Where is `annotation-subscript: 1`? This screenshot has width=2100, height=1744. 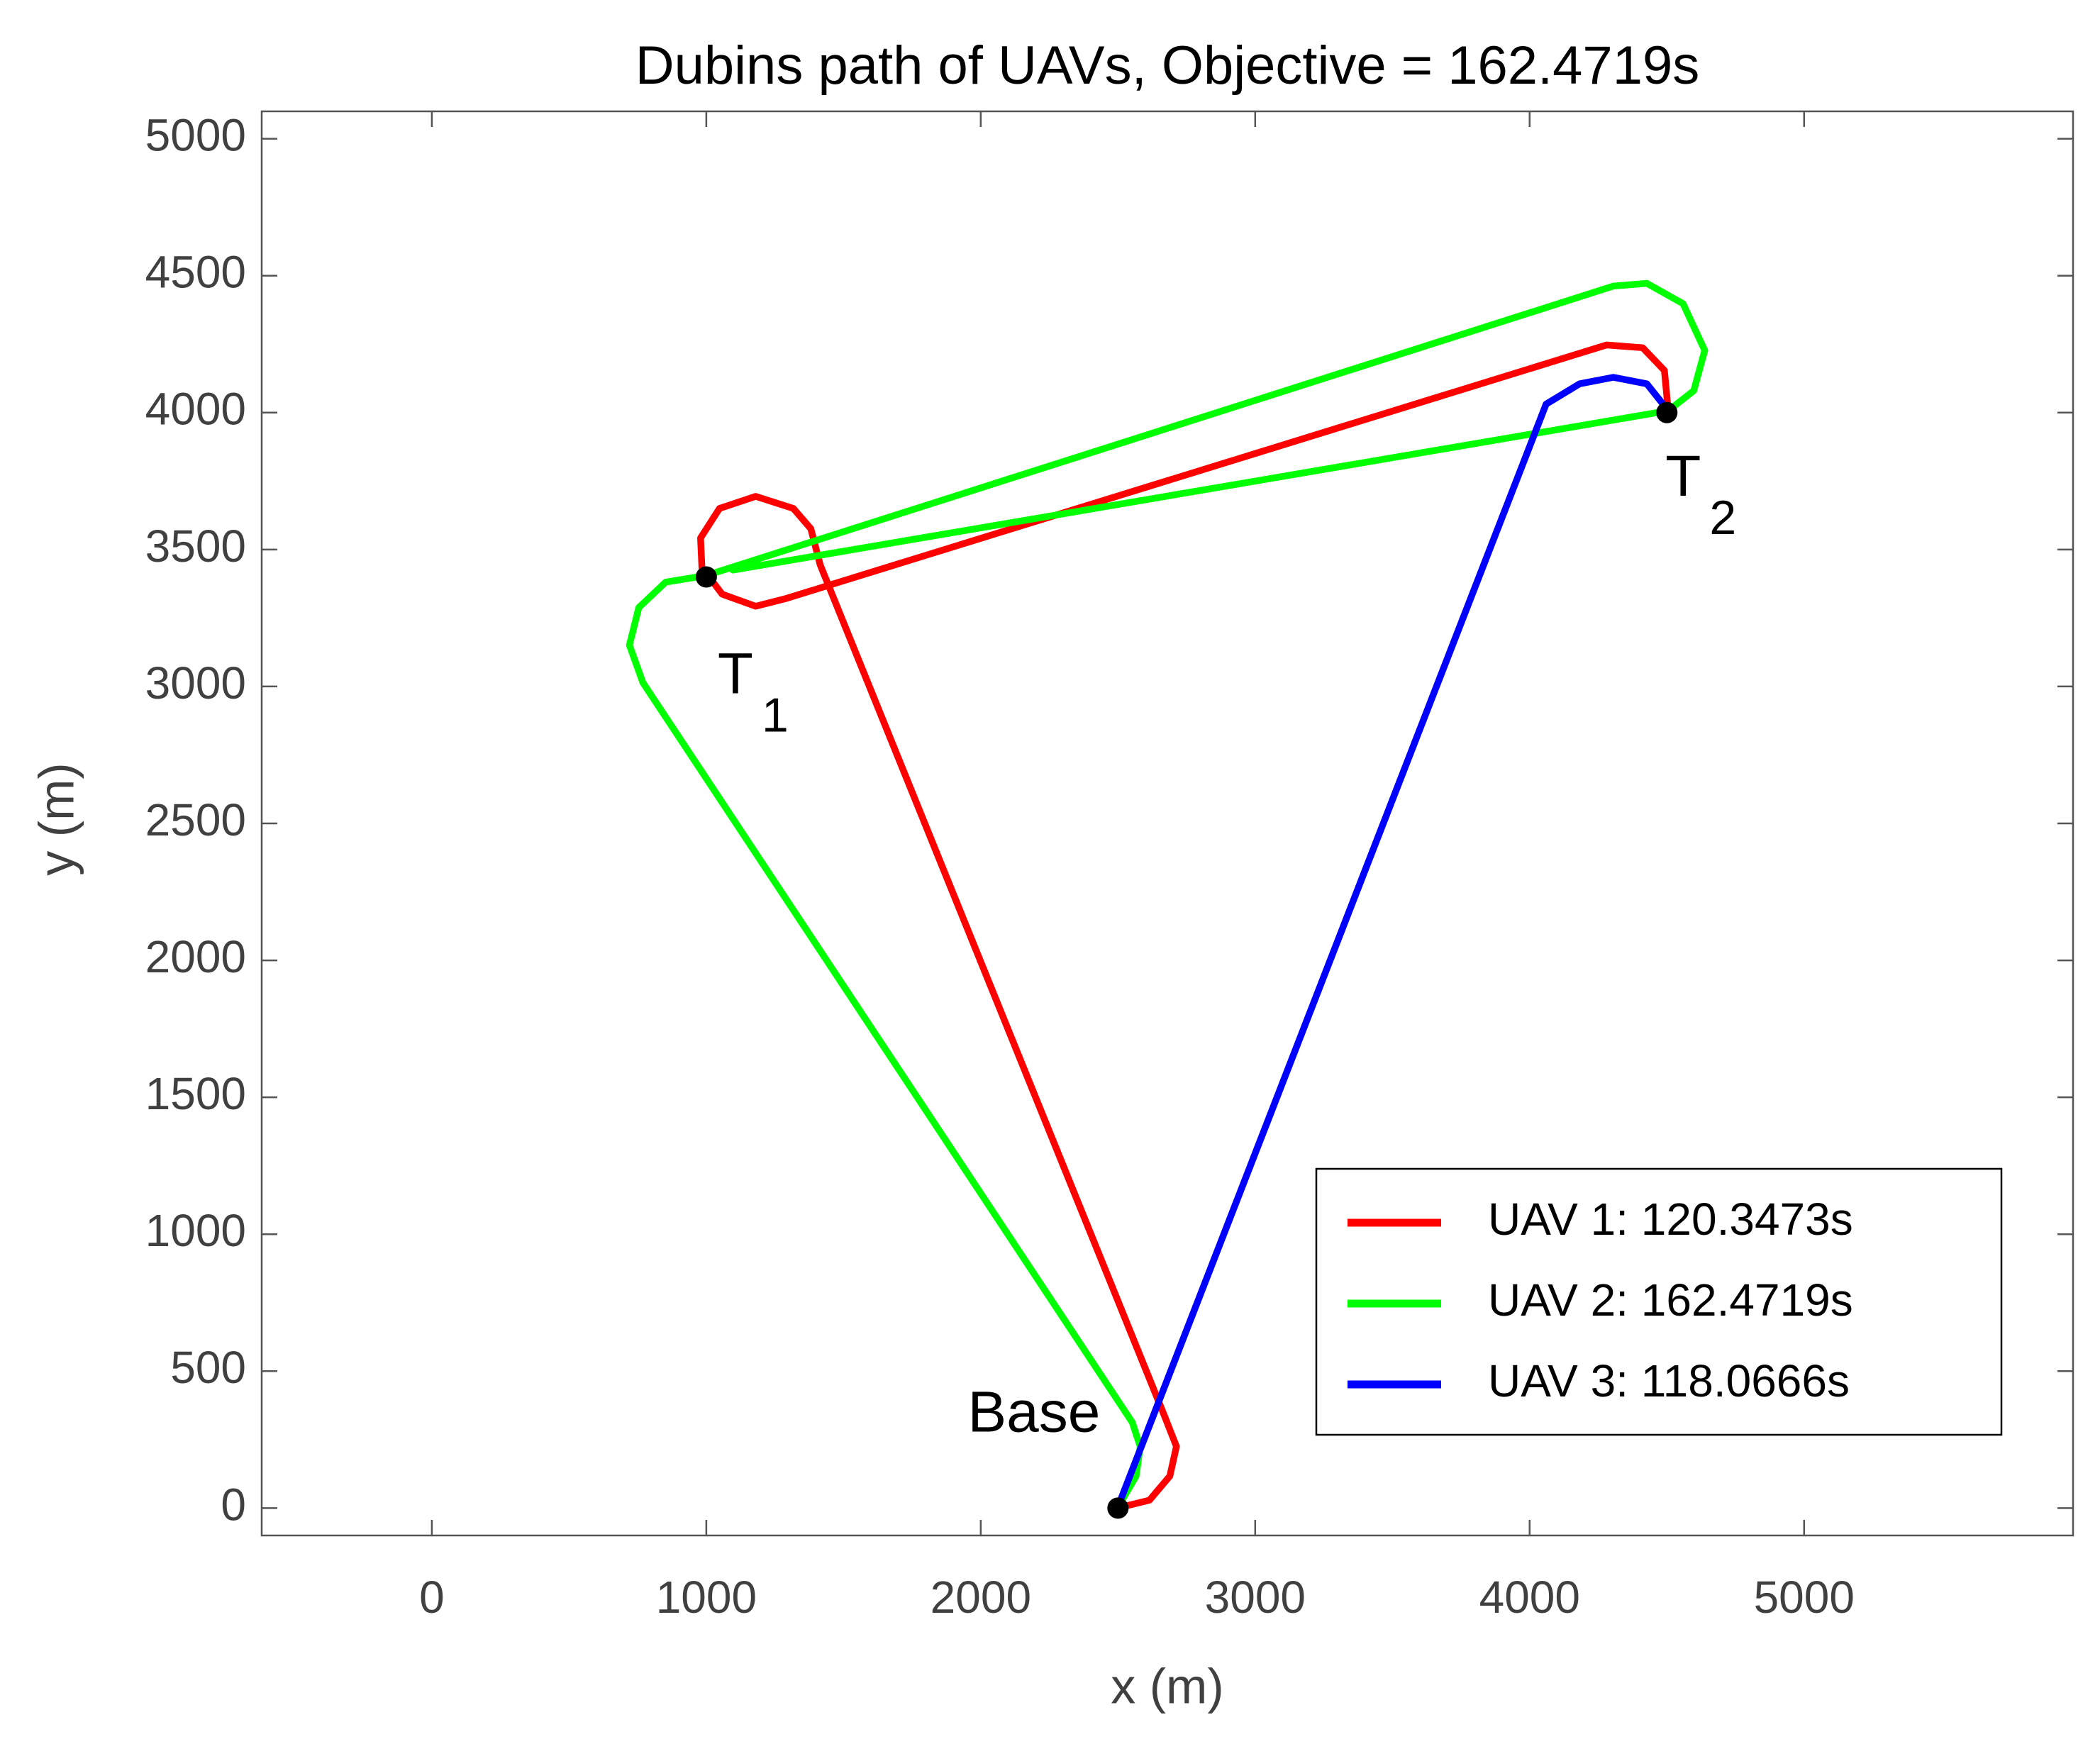
annotation-subscript: 1 is located at coordinates (775, 715).